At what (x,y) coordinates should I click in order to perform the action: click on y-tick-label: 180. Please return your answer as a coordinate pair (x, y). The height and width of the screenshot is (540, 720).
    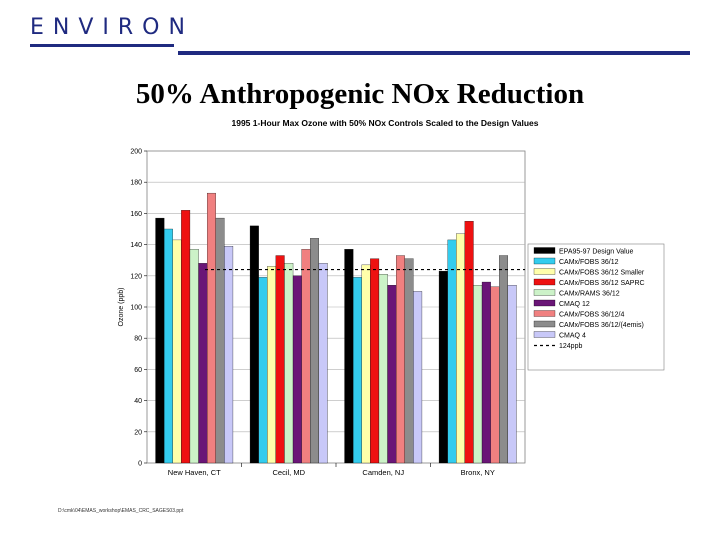
    Looking at the image, I should click on (136, 183).